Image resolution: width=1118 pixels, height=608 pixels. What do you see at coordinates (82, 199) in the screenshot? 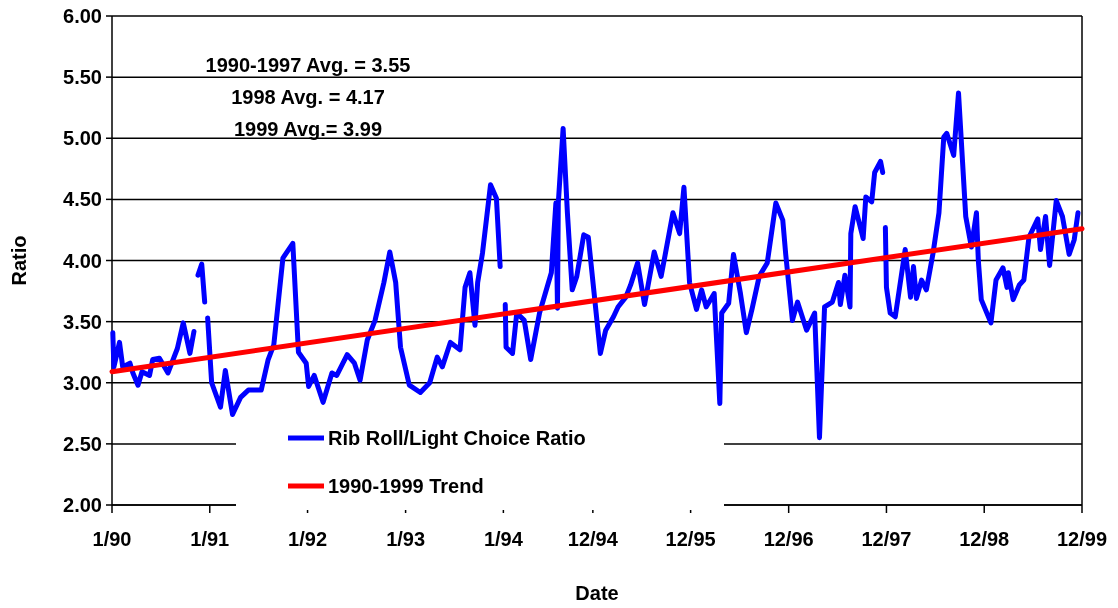
I see `y-tick-label: 4.50` at bounding box center [82, 199].